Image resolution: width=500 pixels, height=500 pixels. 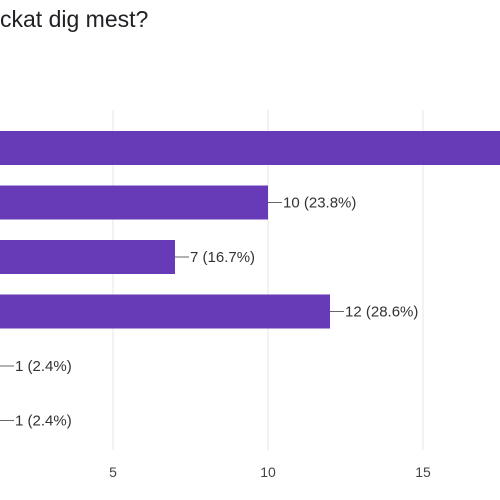 I want to click on x-tick-label: 10, so click(x=268, y=472).